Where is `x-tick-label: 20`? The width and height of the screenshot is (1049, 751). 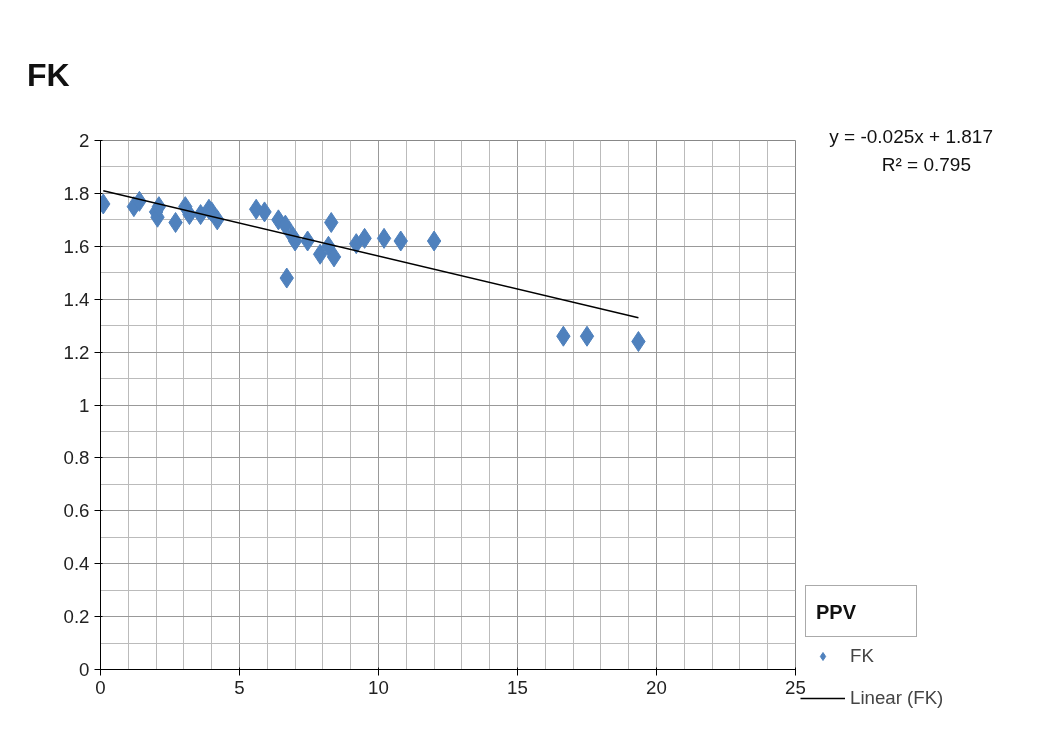
x-tick-label: 20 is located at coordinates (656, 687).